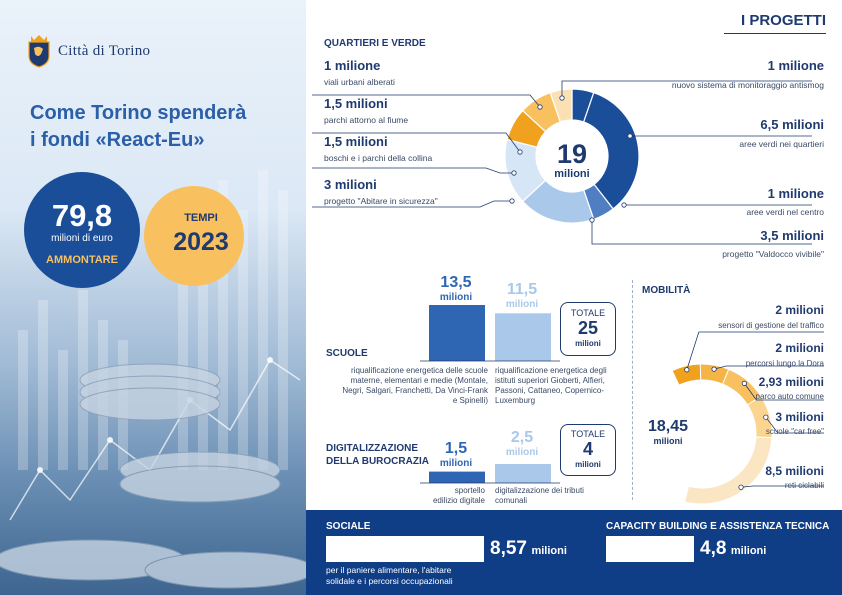 This screenshot has height=595, width=842. Describe the element at coordinates (405, 549) in the screenshot. I see `sociale-bar` at that location.